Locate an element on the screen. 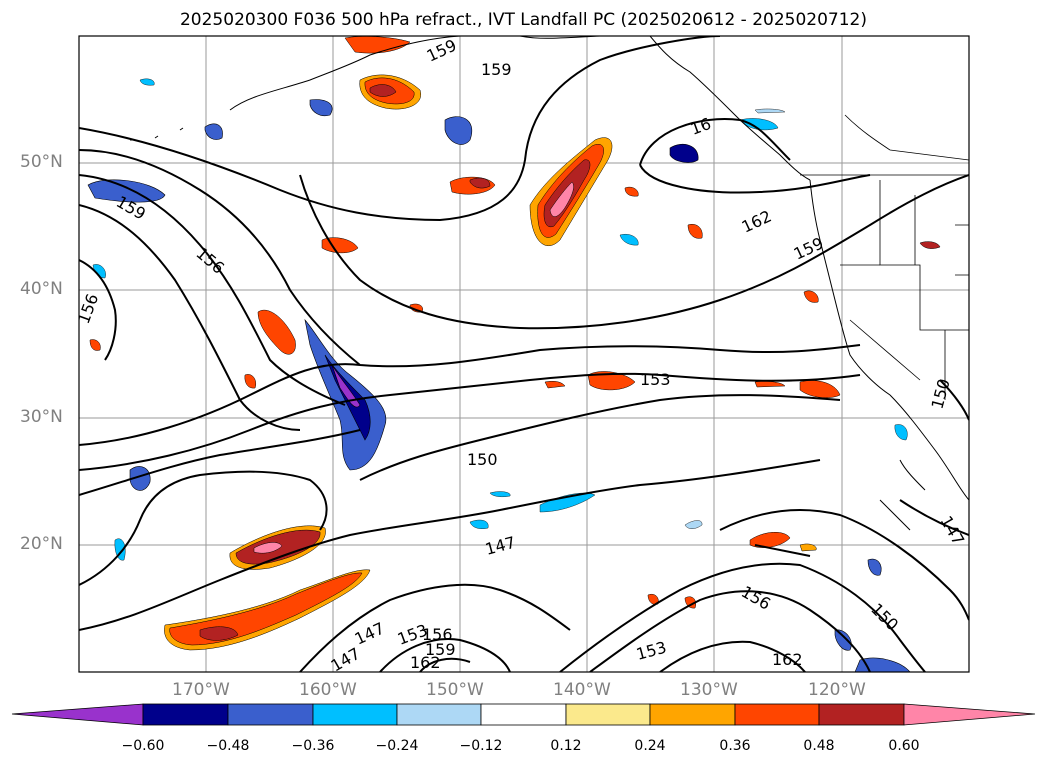 Image resolution: width=1047 pixels, height=765 pixels. lon-label: 170°W is located at coordinates (201, 690).